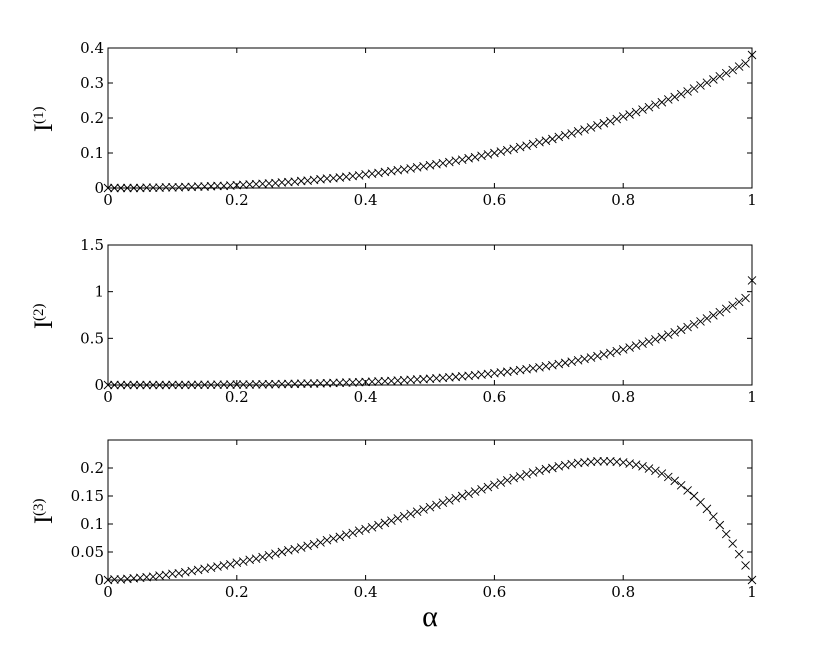 The width and height of the screenshot is (830, 654). Describe the element at coordinates (39, 508) in the screenshot. I see `panel-3-ylabel-superscript: (3)` at that location.